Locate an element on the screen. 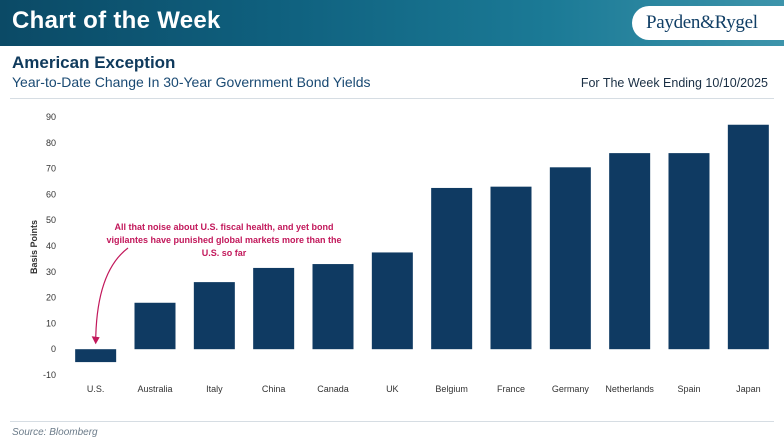 The width and height of the screenshot is (784, 442). top-divider is located at coordinates (392, 98).